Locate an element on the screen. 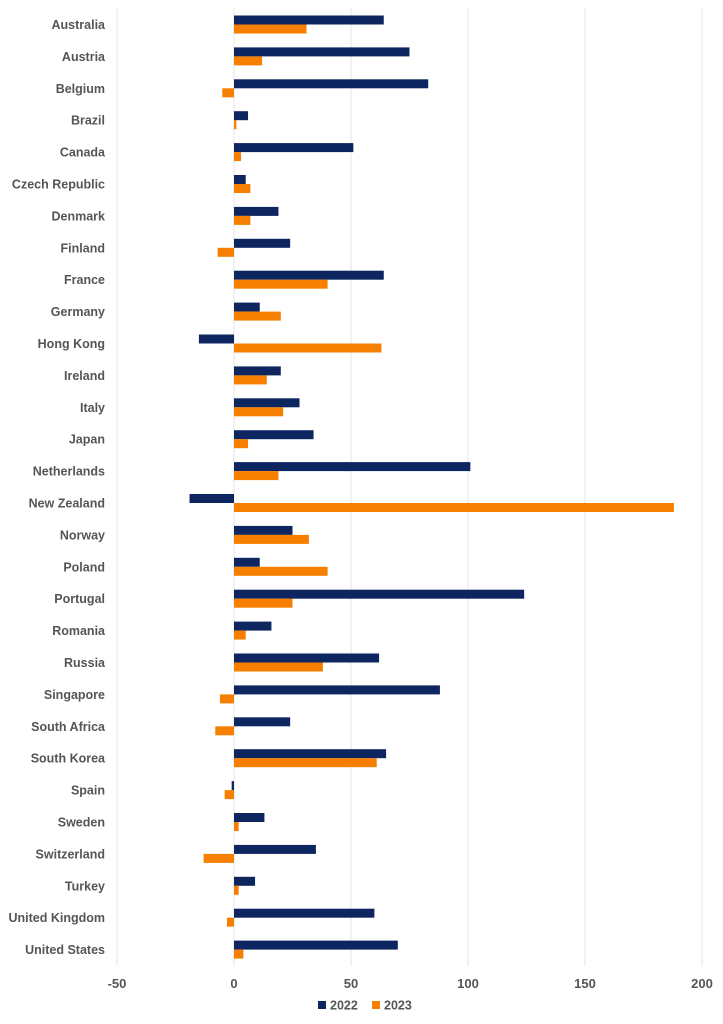 The image size is (723, 1024). category-label-5: Czech Republic is located at coordinates (58, 185).